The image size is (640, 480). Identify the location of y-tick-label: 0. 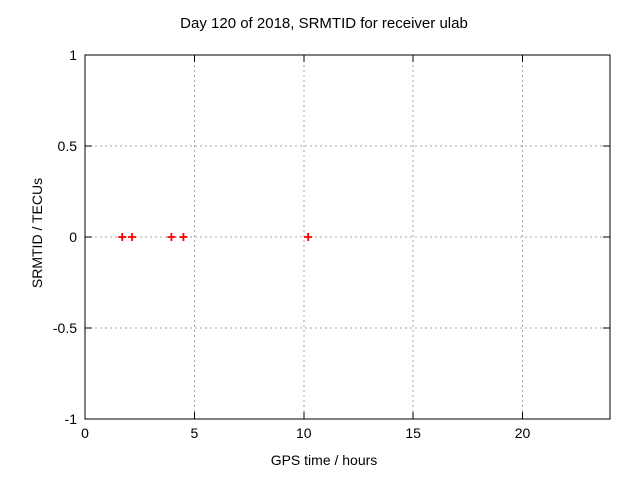
(73, 237).